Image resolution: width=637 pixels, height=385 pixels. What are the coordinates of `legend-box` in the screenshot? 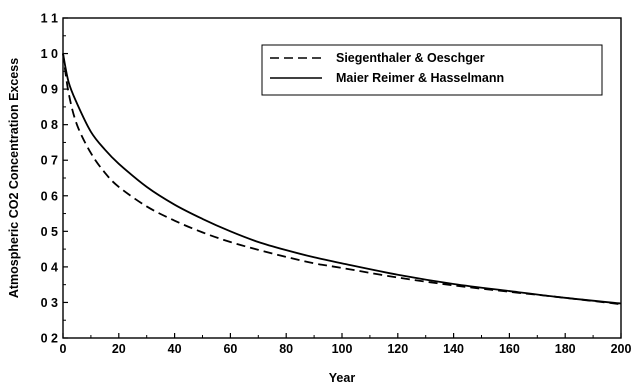 It's located at (432, 70).